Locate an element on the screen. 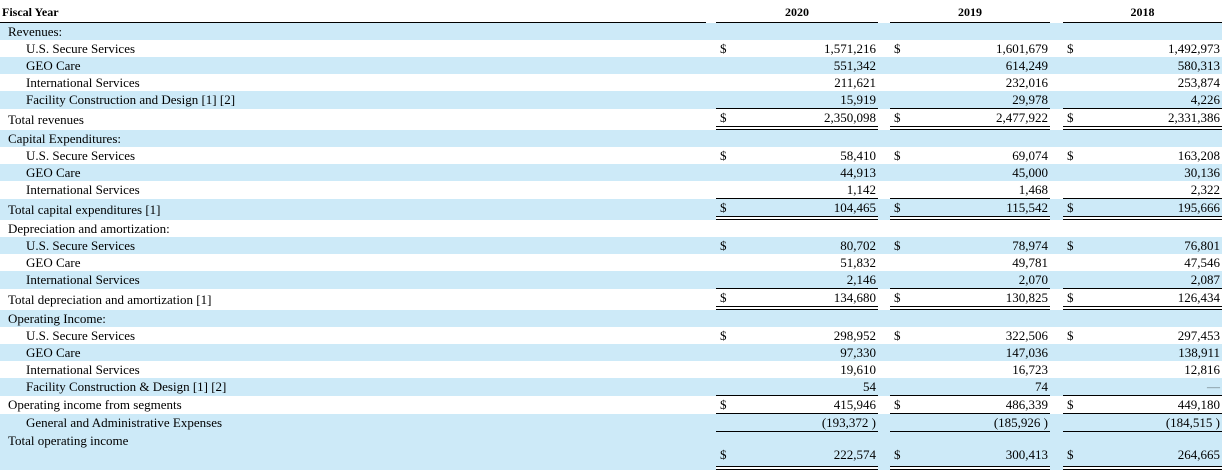  amount-cell: 2,087 is located at coordinates (1153, 280).